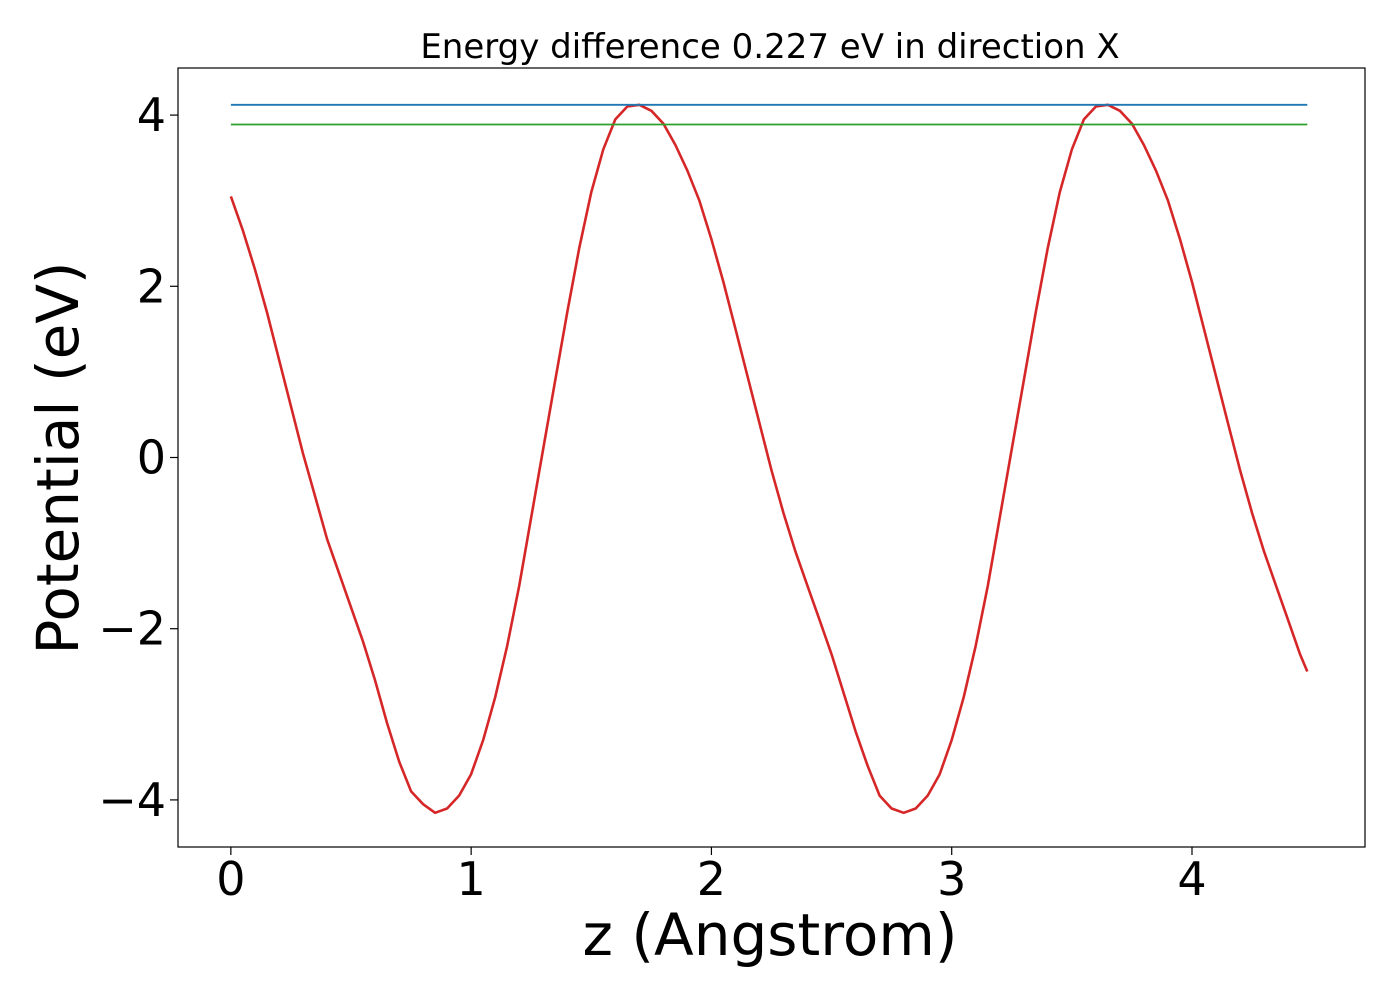  I want to click on y-axis-label: Potential (eV), so click(58, 457).